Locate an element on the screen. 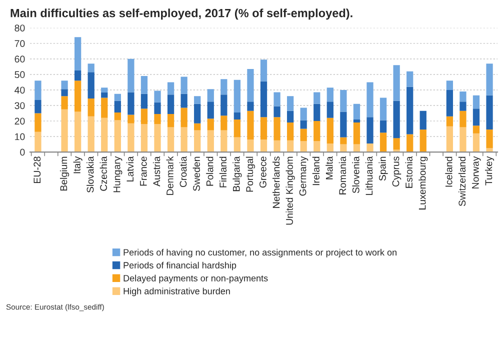 Image resolution: width=500 pixels, height=344 pixels. legend-label: High administrative burden is located at coordinates (177, 292).